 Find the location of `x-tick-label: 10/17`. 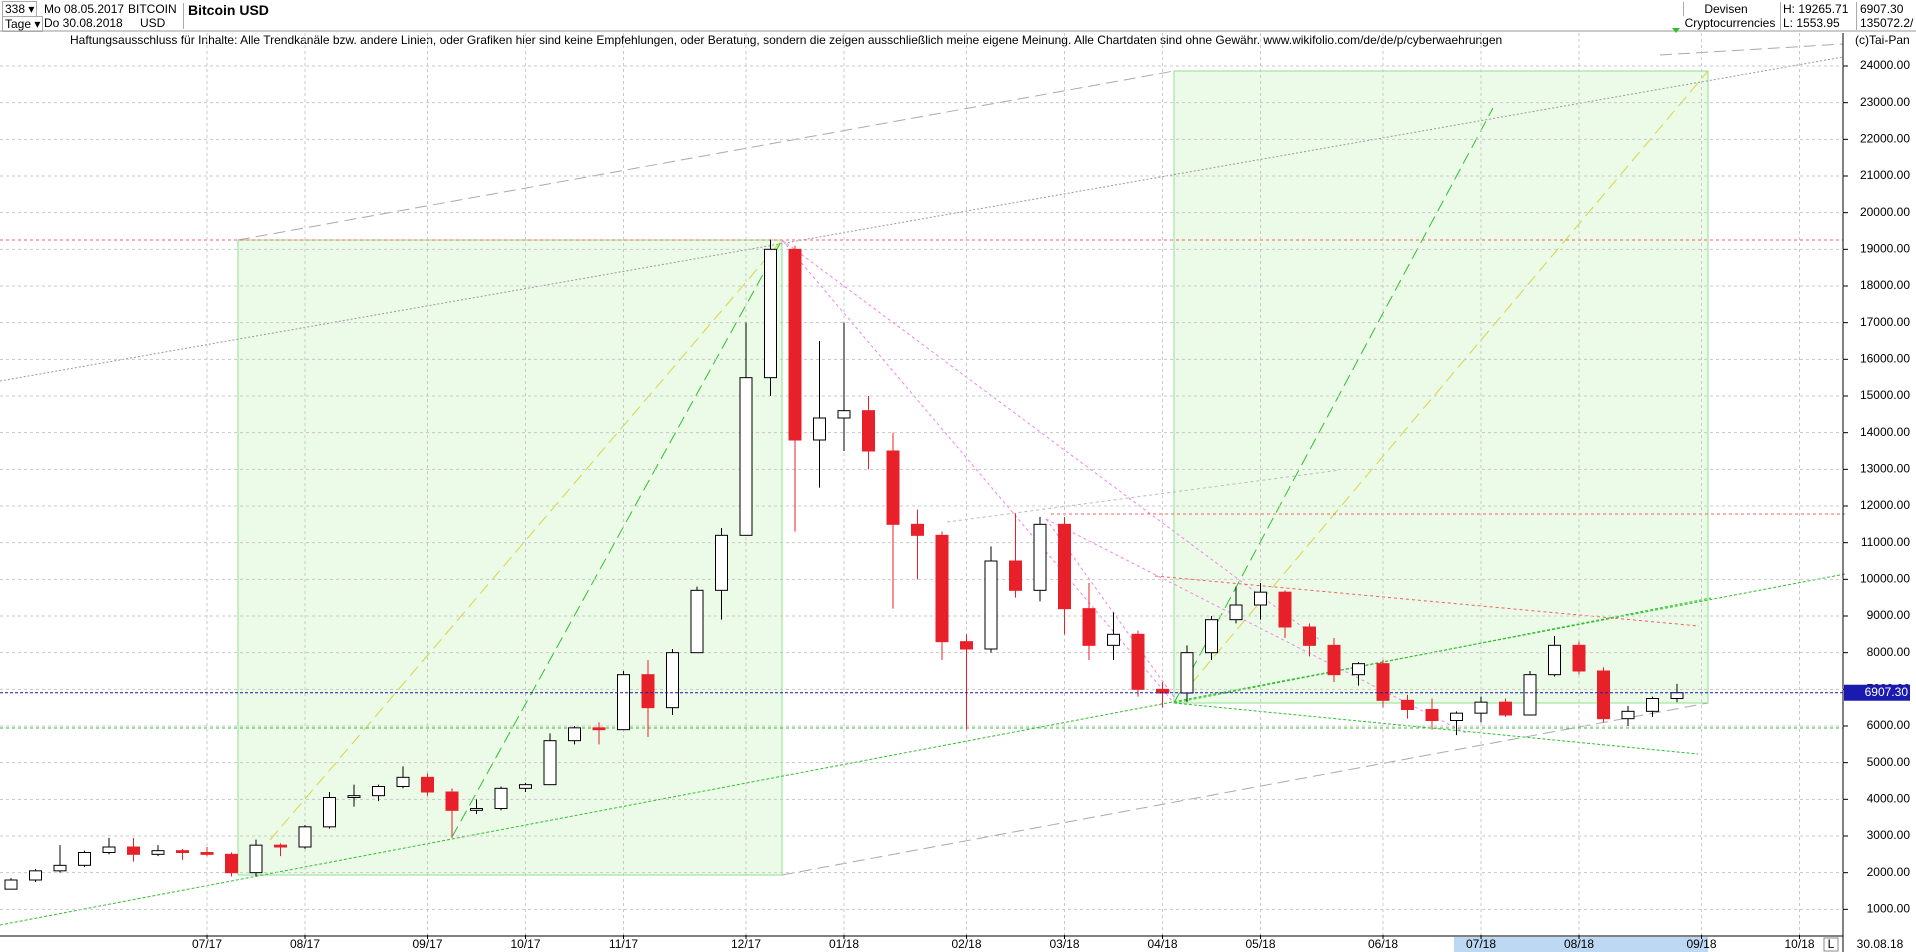

x-tick-label: 10/17 is located at coordinates (525, 944).